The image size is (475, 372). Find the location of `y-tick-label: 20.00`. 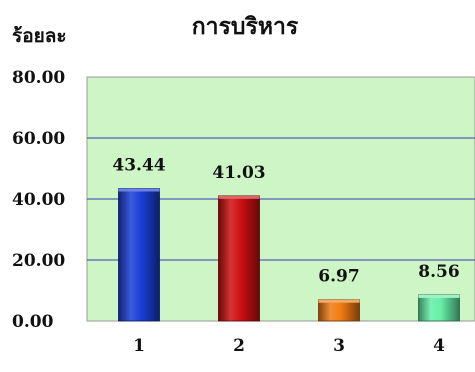

y-tick-label: 20.00 is located at coordinates (38, 261).